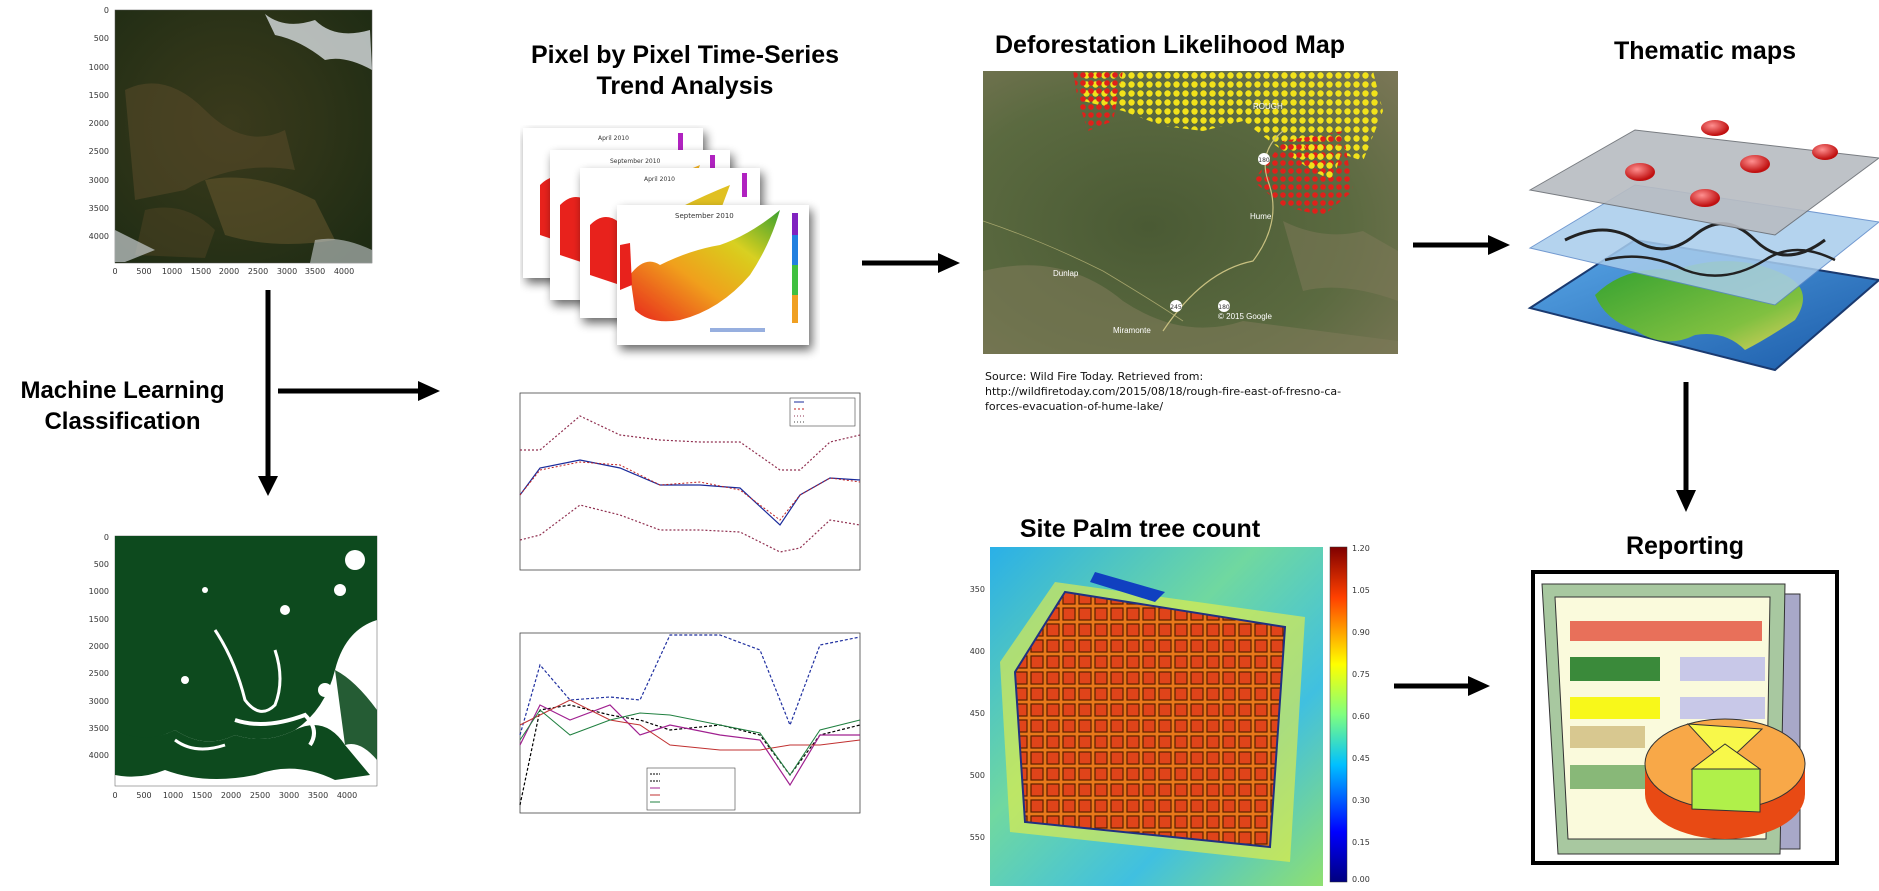 This screenshot has width=1879, height=891. Describe the element at coordinates (1361, 842) in the screenshot. I see `colorbar-tick: 0.15` at that location.